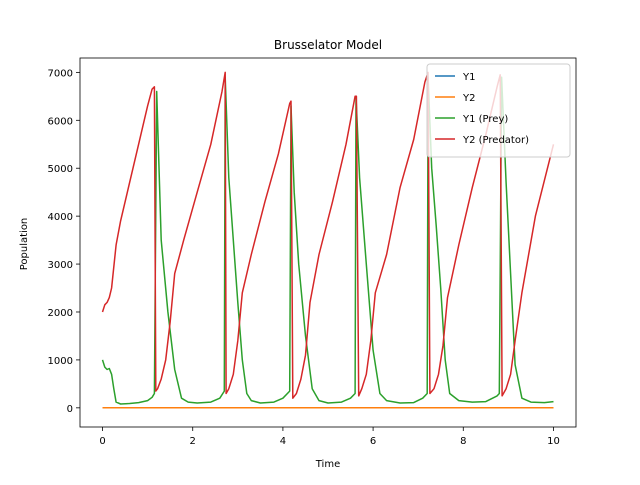 This screenshot has height=485, width=640. I want to click on y-tick-label: 1000, so click(60, 361).